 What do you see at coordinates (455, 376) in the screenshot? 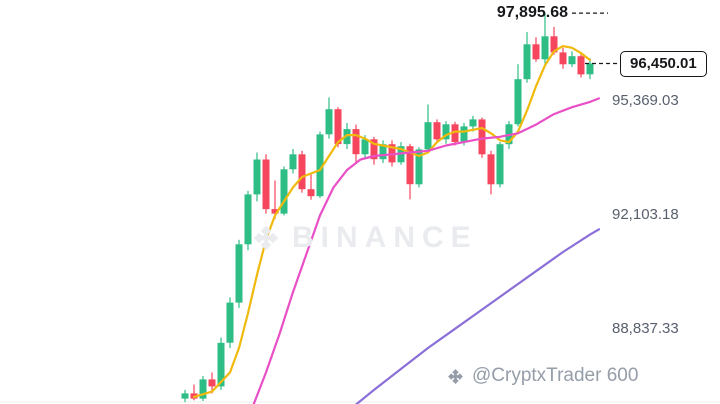
I see `diamond-icon` at bounding box center [455, 376].